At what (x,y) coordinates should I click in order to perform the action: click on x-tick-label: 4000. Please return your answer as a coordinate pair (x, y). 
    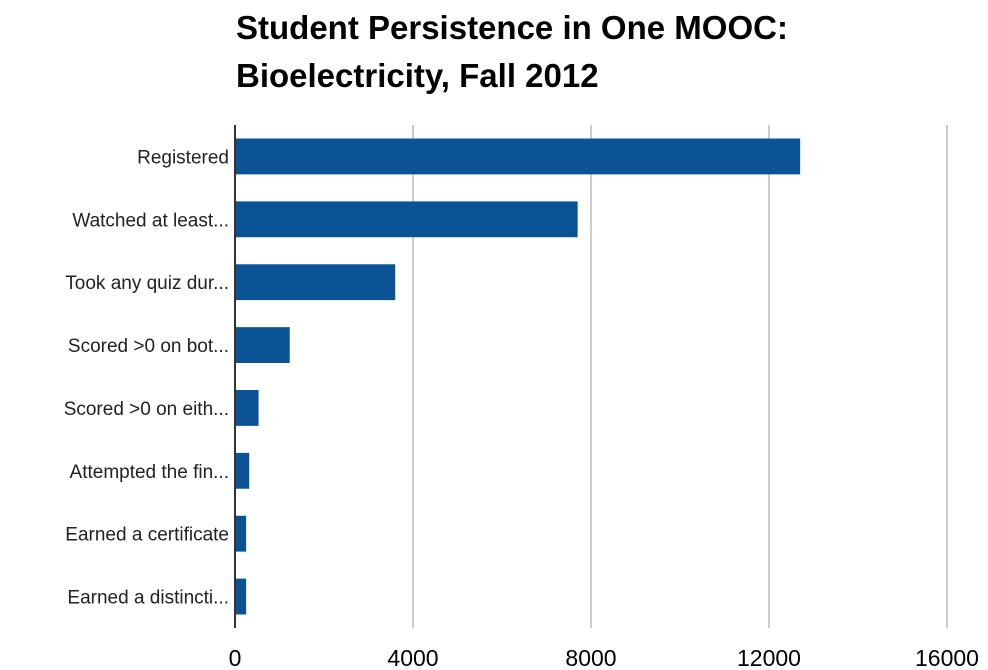
    Looking at the image, I should click on (412, 657).